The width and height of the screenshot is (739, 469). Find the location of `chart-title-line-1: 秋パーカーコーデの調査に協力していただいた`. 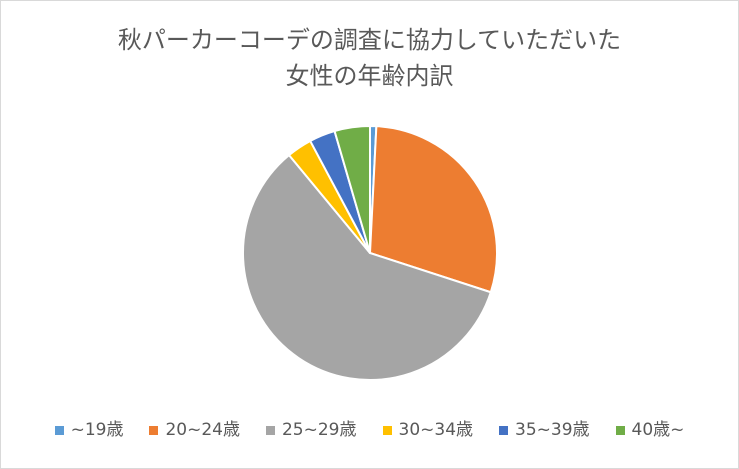

chart-title-line-1: 秋パーカーコーデの調査に協力していただいた is located at coordinates (369, 40).